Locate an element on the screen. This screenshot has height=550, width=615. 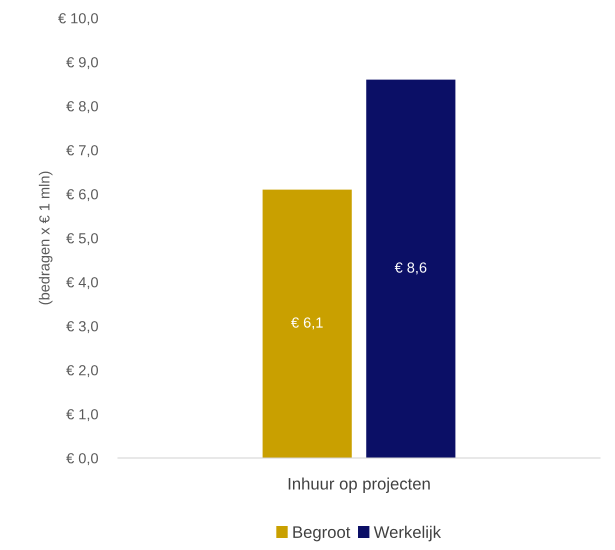
y-axis-title: (bedragen x € 1 mln) is located at coordinates (45, 238).